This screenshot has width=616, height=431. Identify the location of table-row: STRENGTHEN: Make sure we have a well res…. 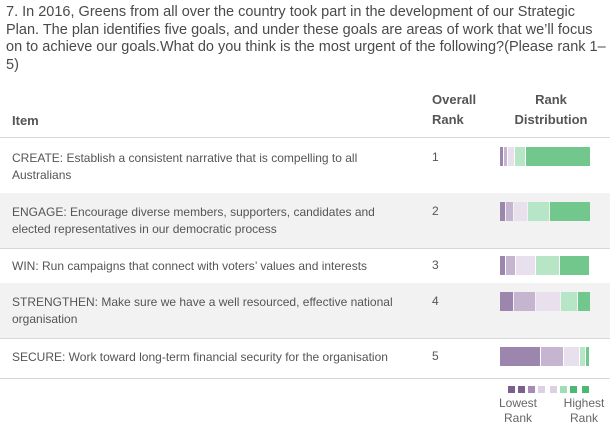
(305, 310).